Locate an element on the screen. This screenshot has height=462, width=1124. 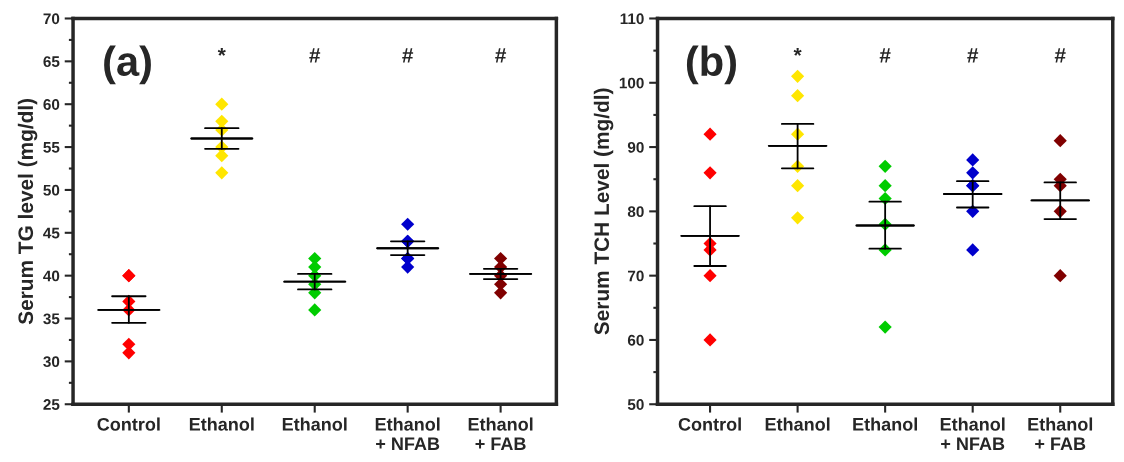
y-tick-label: 30 is located at coordinates (51, 362).